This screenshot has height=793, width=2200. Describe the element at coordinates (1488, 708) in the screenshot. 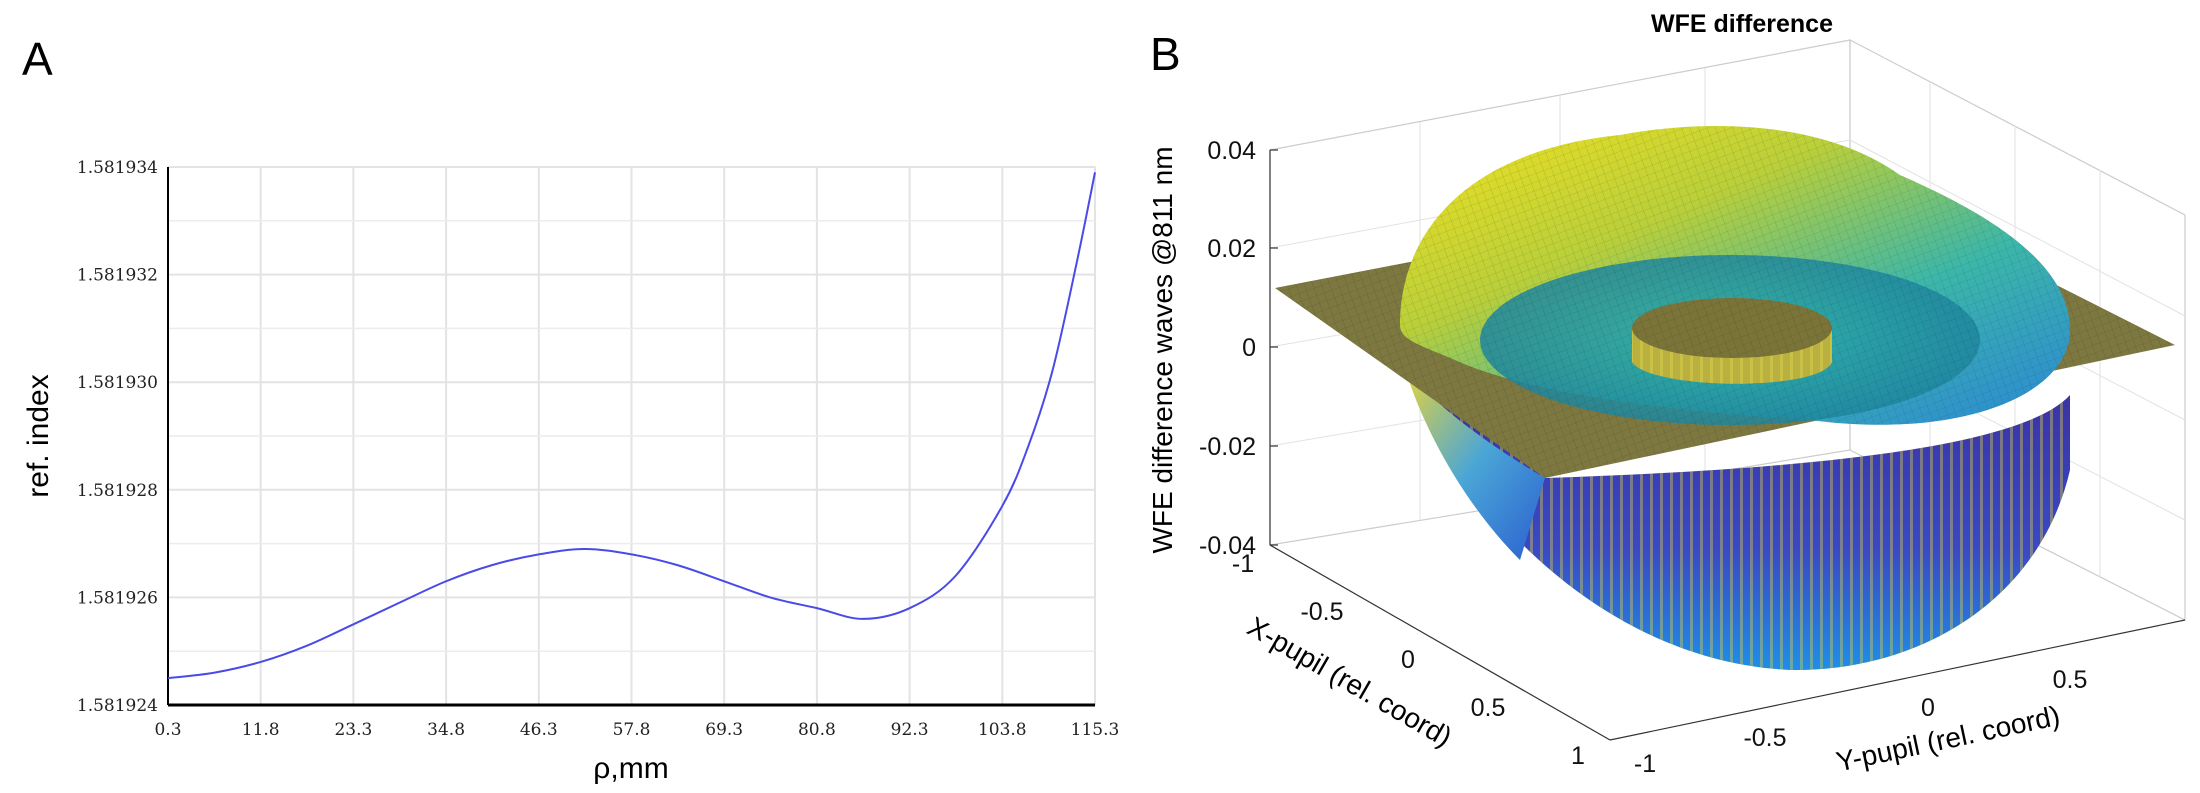

I see `chart-b-x-tick-label: 0.5` at that location.